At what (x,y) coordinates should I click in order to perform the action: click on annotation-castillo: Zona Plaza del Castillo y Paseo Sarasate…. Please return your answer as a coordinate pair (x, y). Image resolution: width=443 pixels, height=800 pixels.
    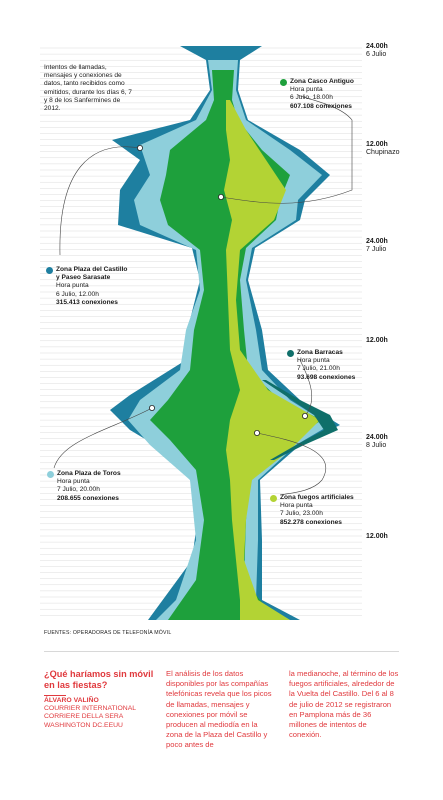
    Looking at the image, I should click on (87, 286).